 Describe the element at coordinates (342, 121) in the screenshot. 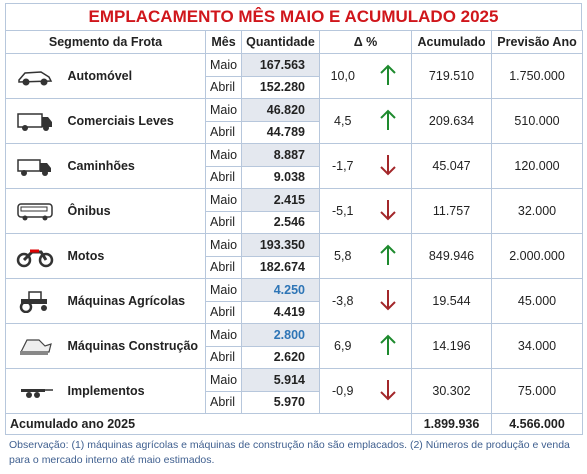

I see `delta: 4,5` at that location.